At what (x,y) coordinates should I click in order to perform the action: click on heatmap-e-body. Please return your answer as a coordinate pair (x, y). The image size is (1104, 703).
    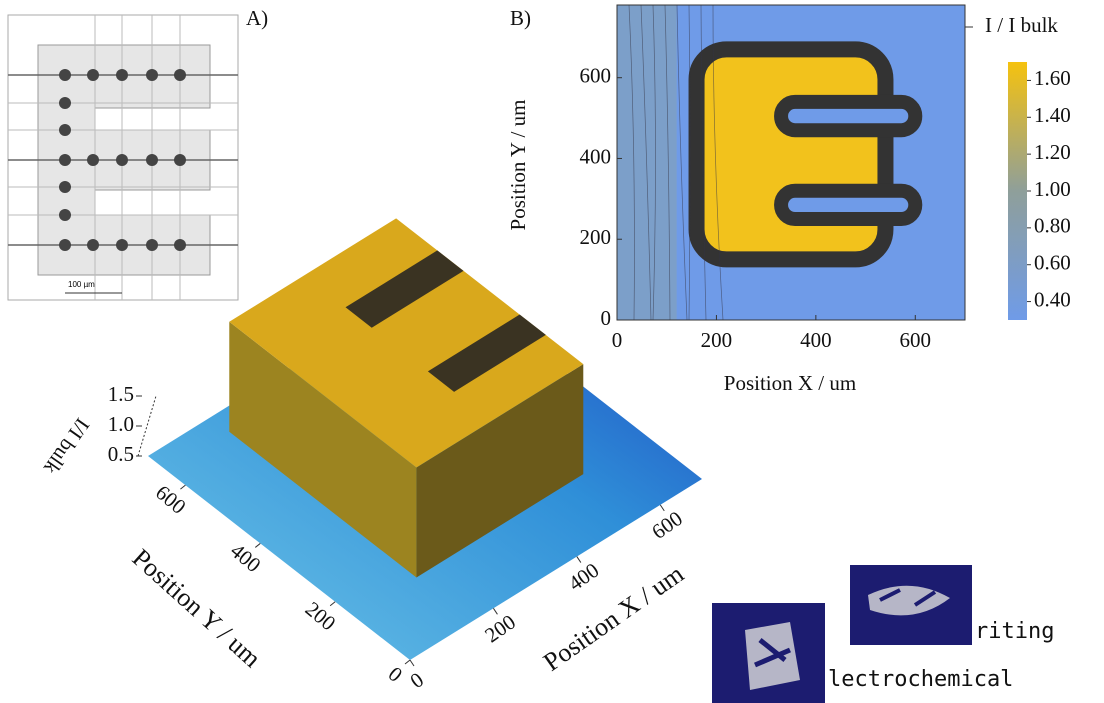
    Looking at the image, I should click on (791, 154).